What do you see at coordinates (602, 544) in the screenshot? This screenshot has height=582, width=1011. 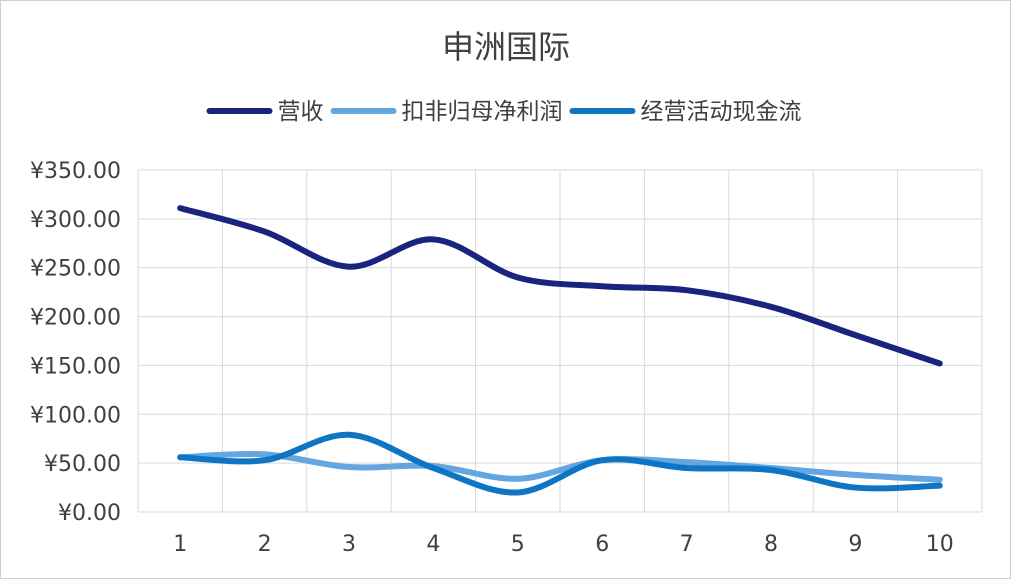 I see `x-tick-label: 6` at bounding box center [602, 544].